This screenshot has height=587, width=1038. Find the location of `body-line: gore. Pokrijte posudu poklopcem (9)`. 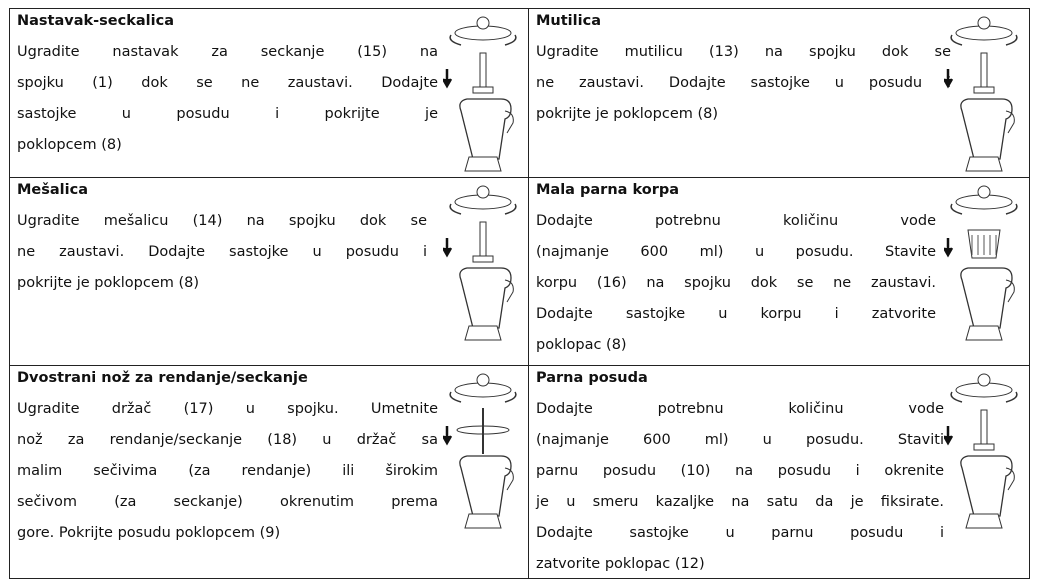

body-line: gore. Pokrijte posudu poklopcem (9) is located at coordinates (149, 533).